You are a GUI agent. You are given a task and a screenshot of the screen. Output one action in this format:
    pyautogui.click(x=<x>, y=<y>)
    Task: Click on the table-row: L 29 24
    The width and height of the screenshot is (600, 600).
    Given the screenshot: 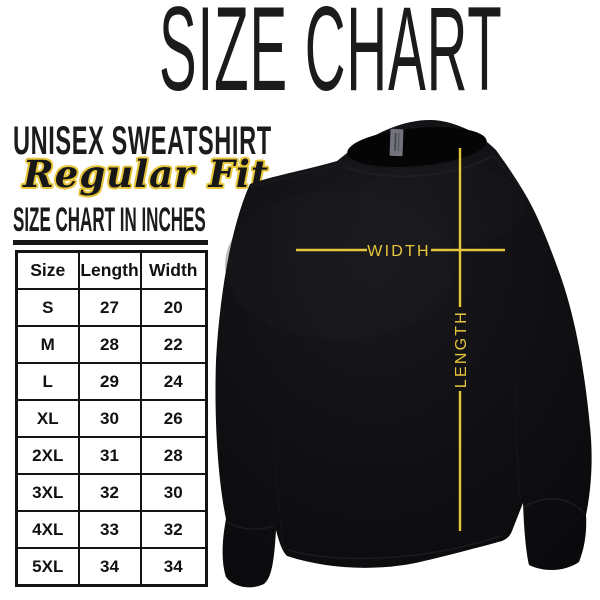 What is the action you would take?
    pyautogui.click(x=111, y=381)
    